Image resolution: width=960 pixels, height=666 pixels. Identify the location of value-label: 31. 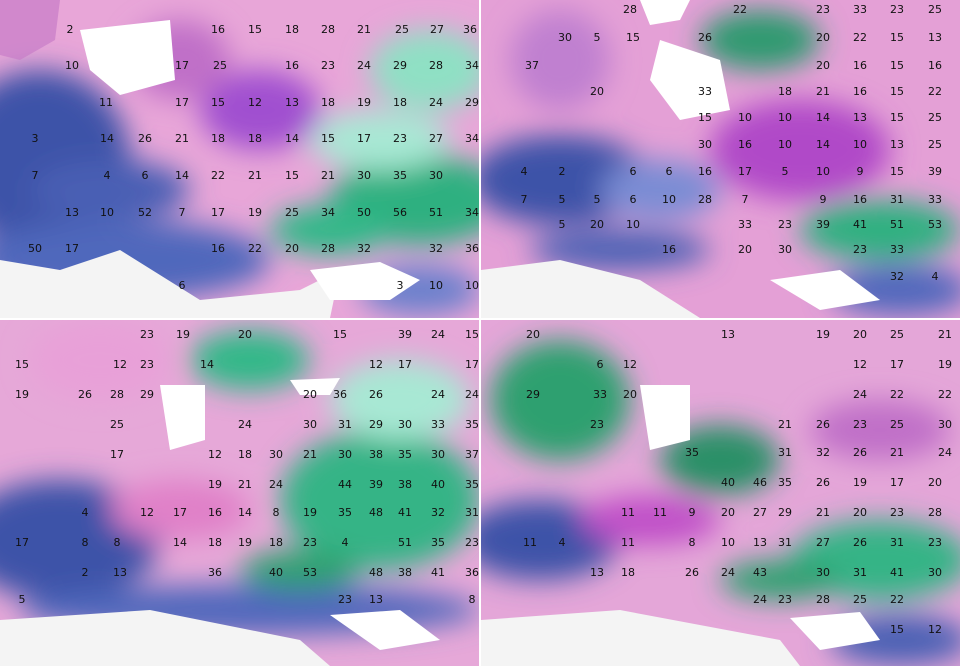
(897, 542).